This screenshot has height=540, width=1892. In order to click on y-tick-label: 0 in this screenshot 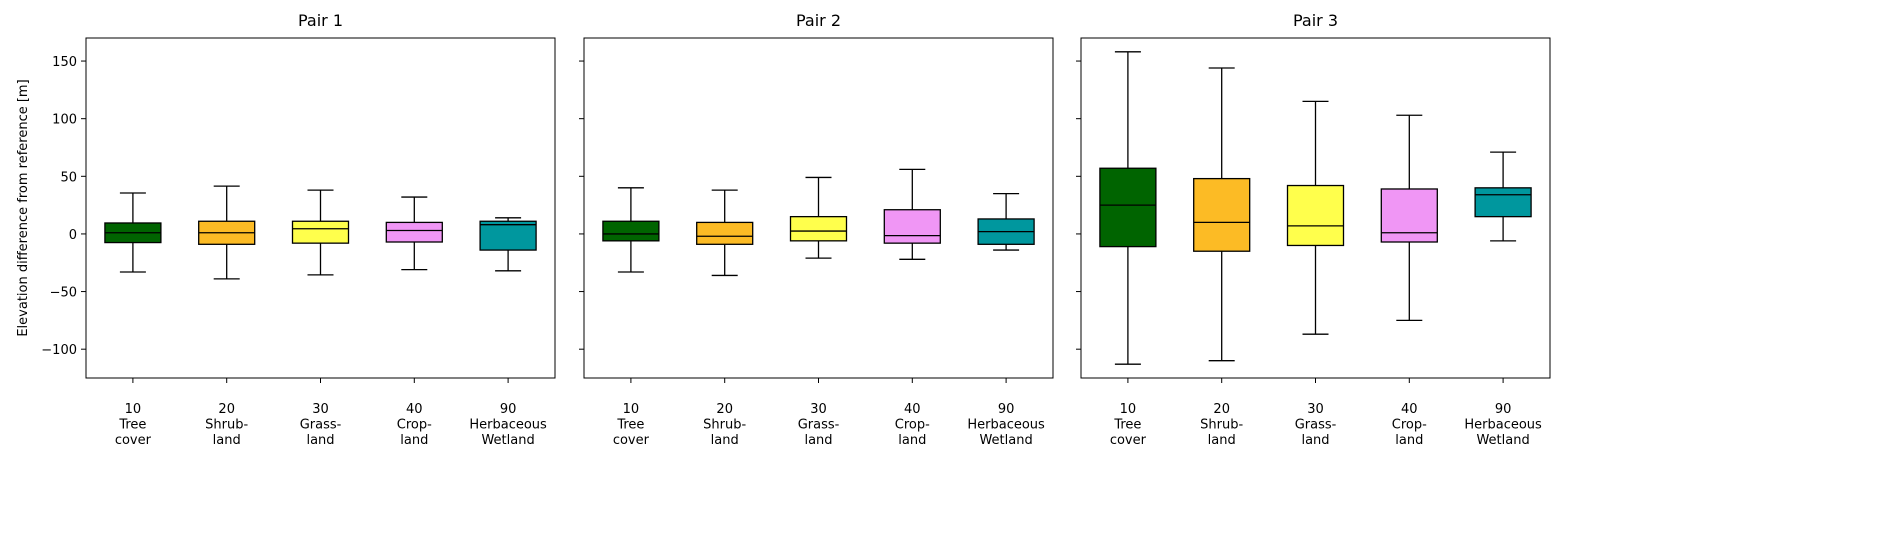, I will do `click(73, 235)`.